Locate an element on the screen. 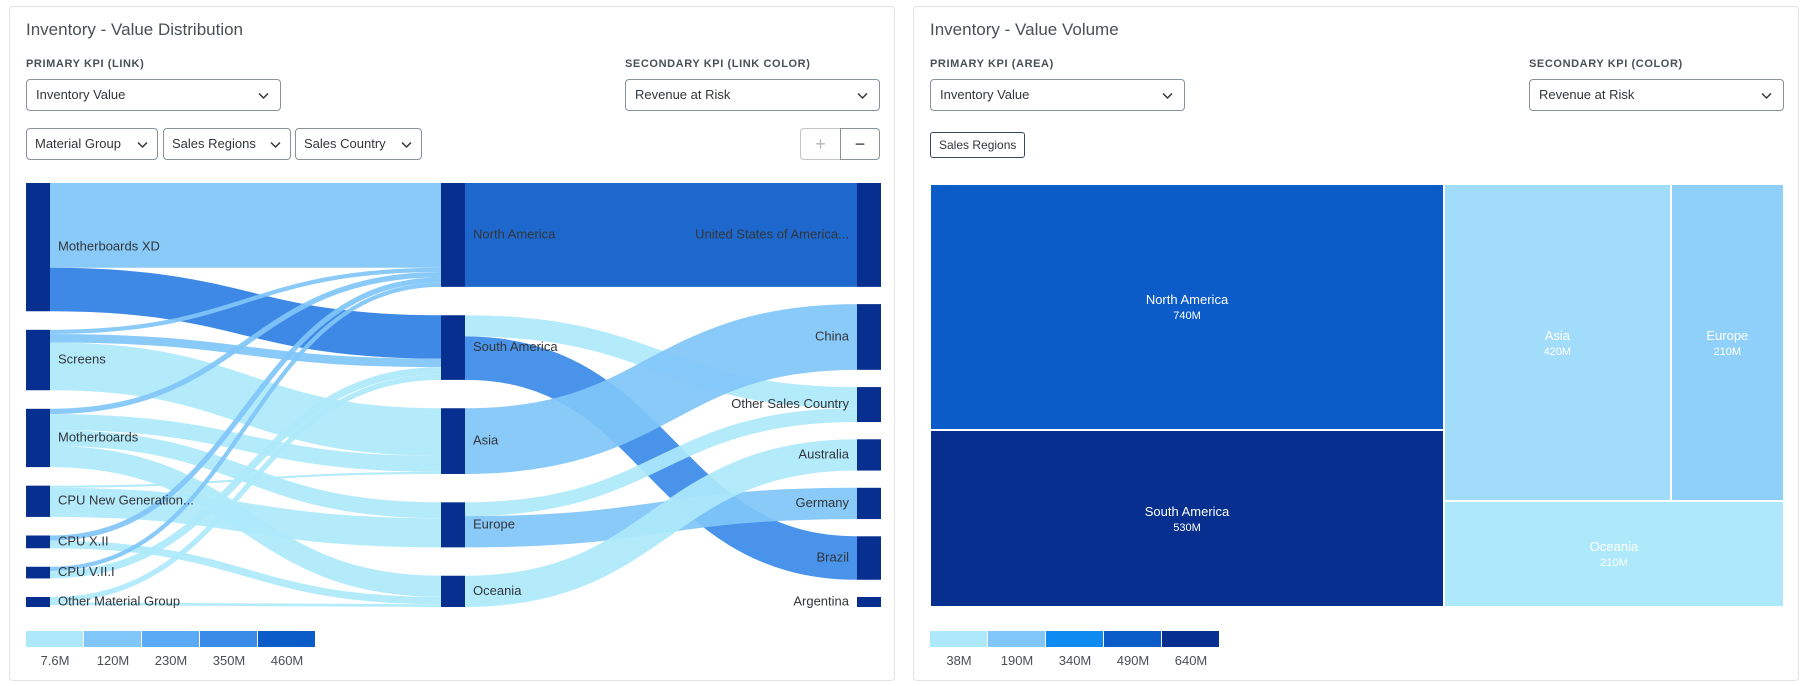 The image size is (1804, 686). dimension-label: Material Group is located at coordinates (78, 143).